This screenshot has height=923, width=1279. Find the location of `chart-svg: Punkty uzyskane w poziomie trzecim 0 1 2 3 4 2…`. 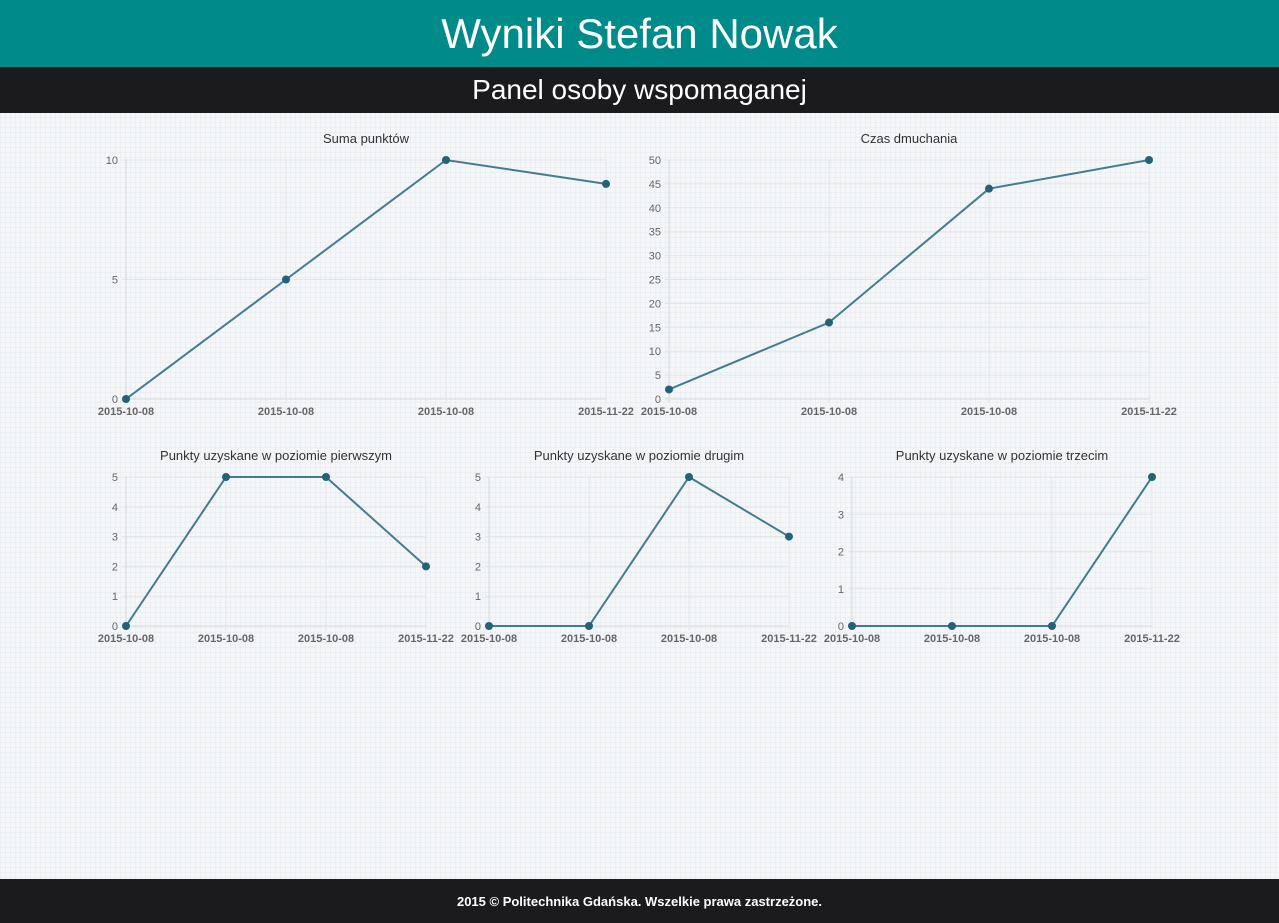

chart-svg: Punkty uzyskane w poziomie trzecim 0 1 2 3 4 2… is located at coordinates (1002, 546).